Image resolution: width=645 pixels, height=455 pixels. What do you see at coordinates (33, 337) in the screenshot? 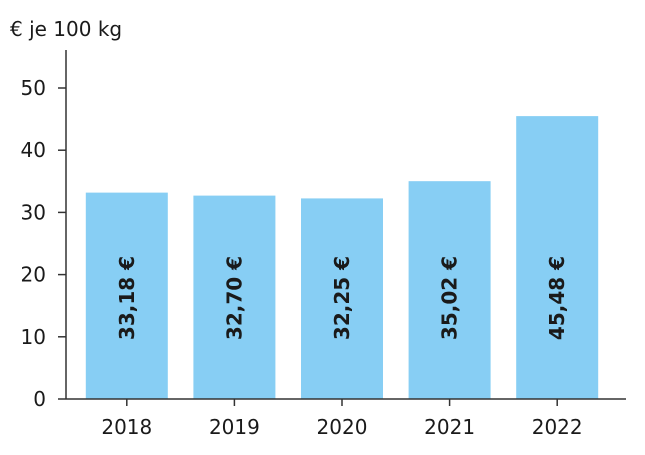
I see `y-tick-label: 10` at bounding box center [33, 337].